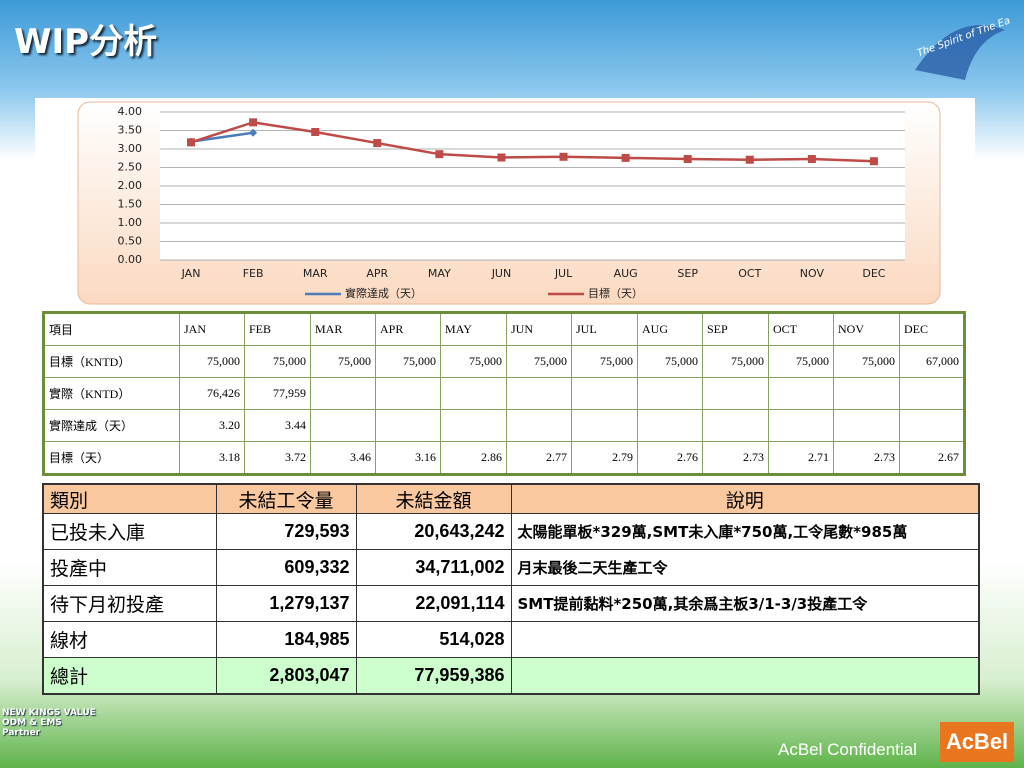 This screenshot has height=768, width=1024. What do you see at coordinates (433, 531) in the screenshot?
I see `cell: 20,643,242` at bounding box center [433, 531].